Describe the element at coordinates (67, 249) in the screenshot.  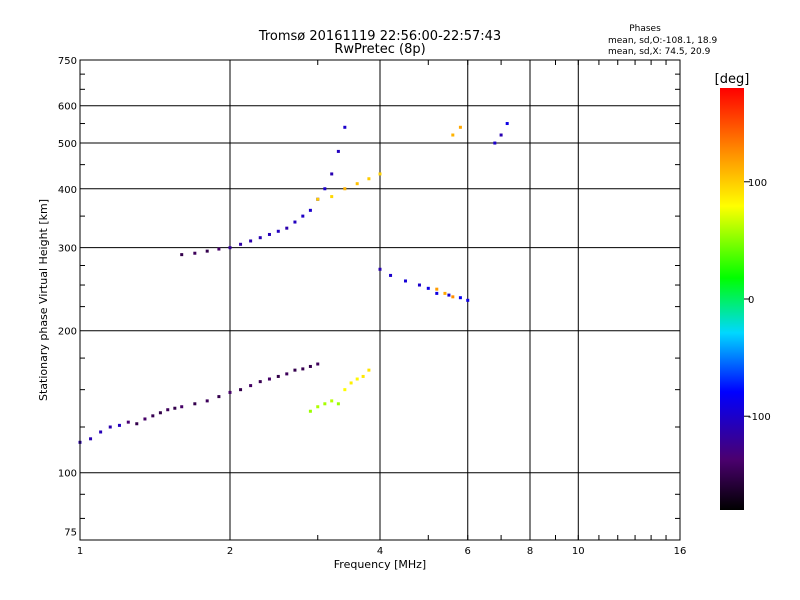
I see `y-tick-label: 300` at that location.